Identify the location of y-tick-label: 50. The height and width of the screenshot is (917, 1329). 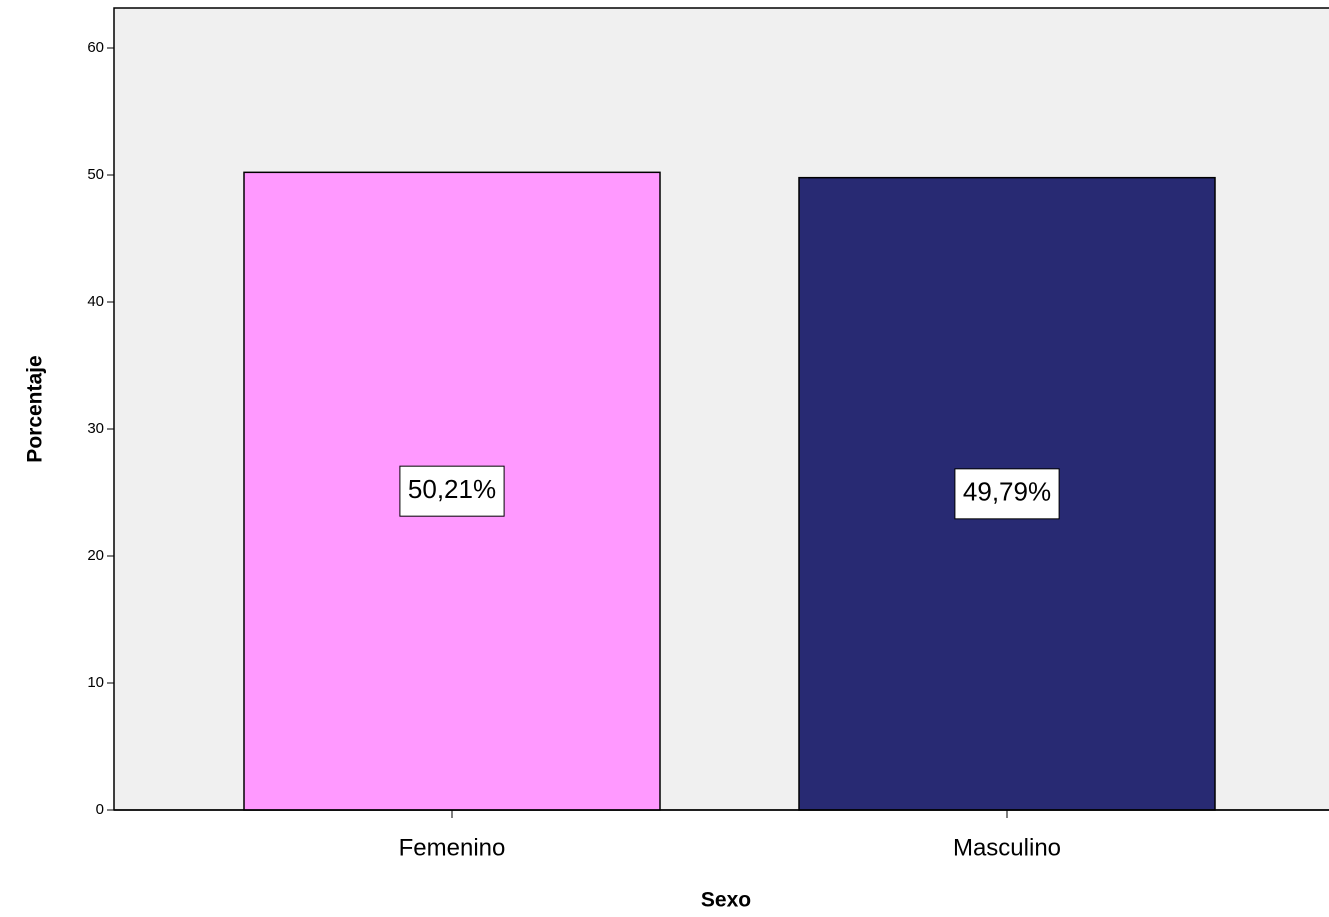
(95, 174).